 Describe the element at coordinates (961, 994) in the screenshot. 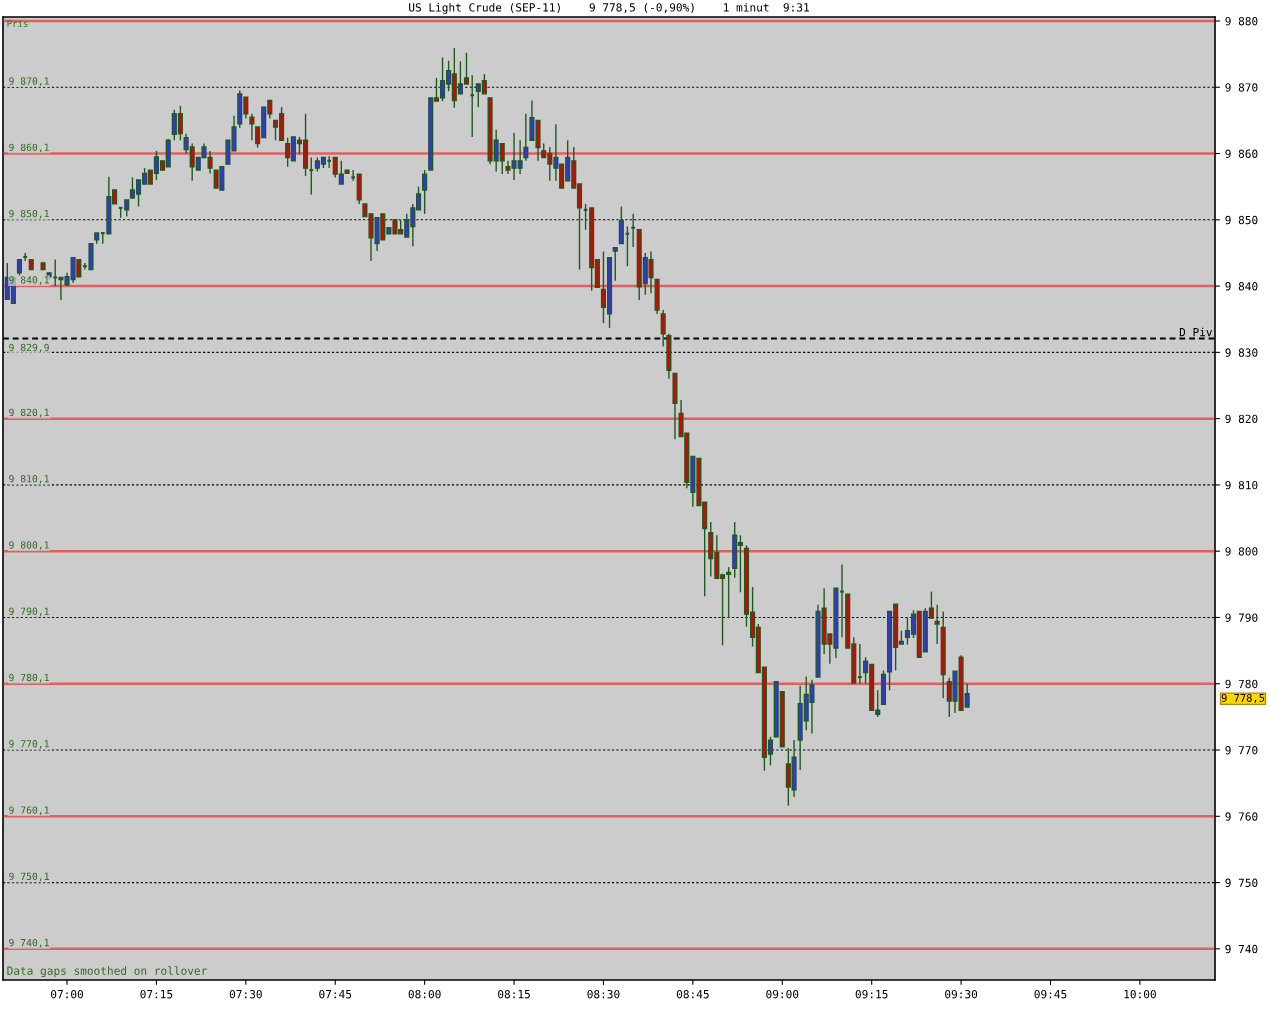

I see `x-tick-label: 09:30` at that location.